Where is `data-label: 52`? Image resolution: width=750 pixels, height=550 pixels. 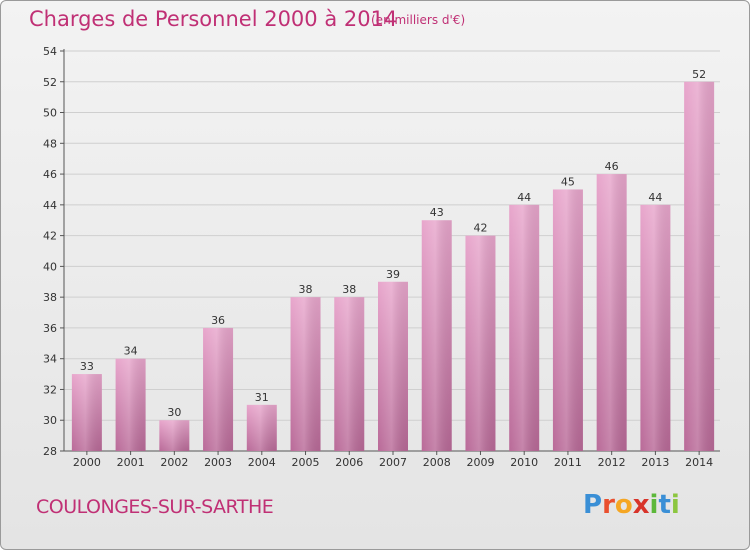
data-label: 52 is located at coordinates (699, 74).